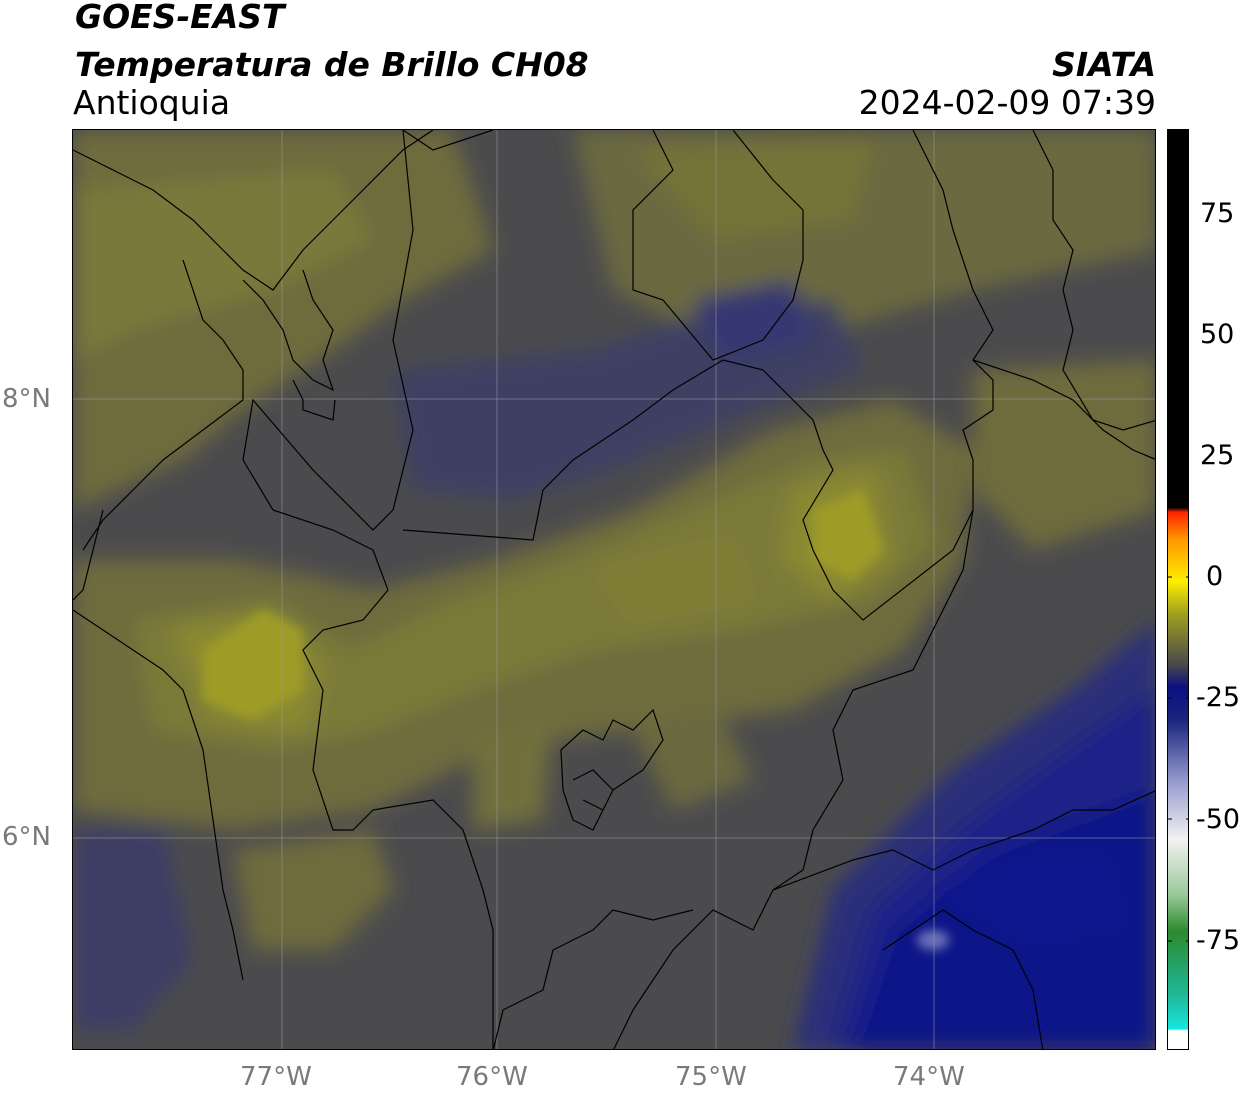 The height and width of the screenshot is (1099, 1252). Describe the element at coordinates (1215, 576) in the screenshot. I see `colorbar-tick-0: 0` at that location.